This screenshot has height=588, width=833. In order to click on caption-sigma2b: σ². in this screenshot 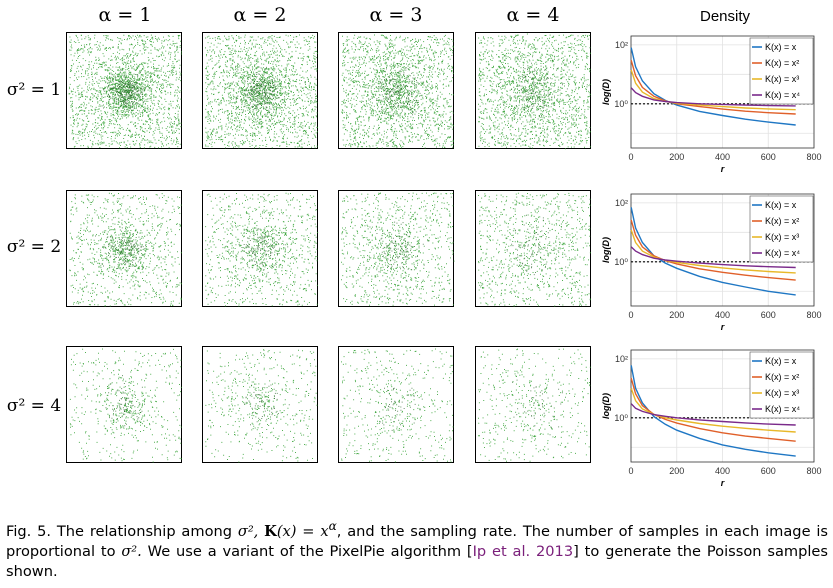, I will do `click(131, 551)`.